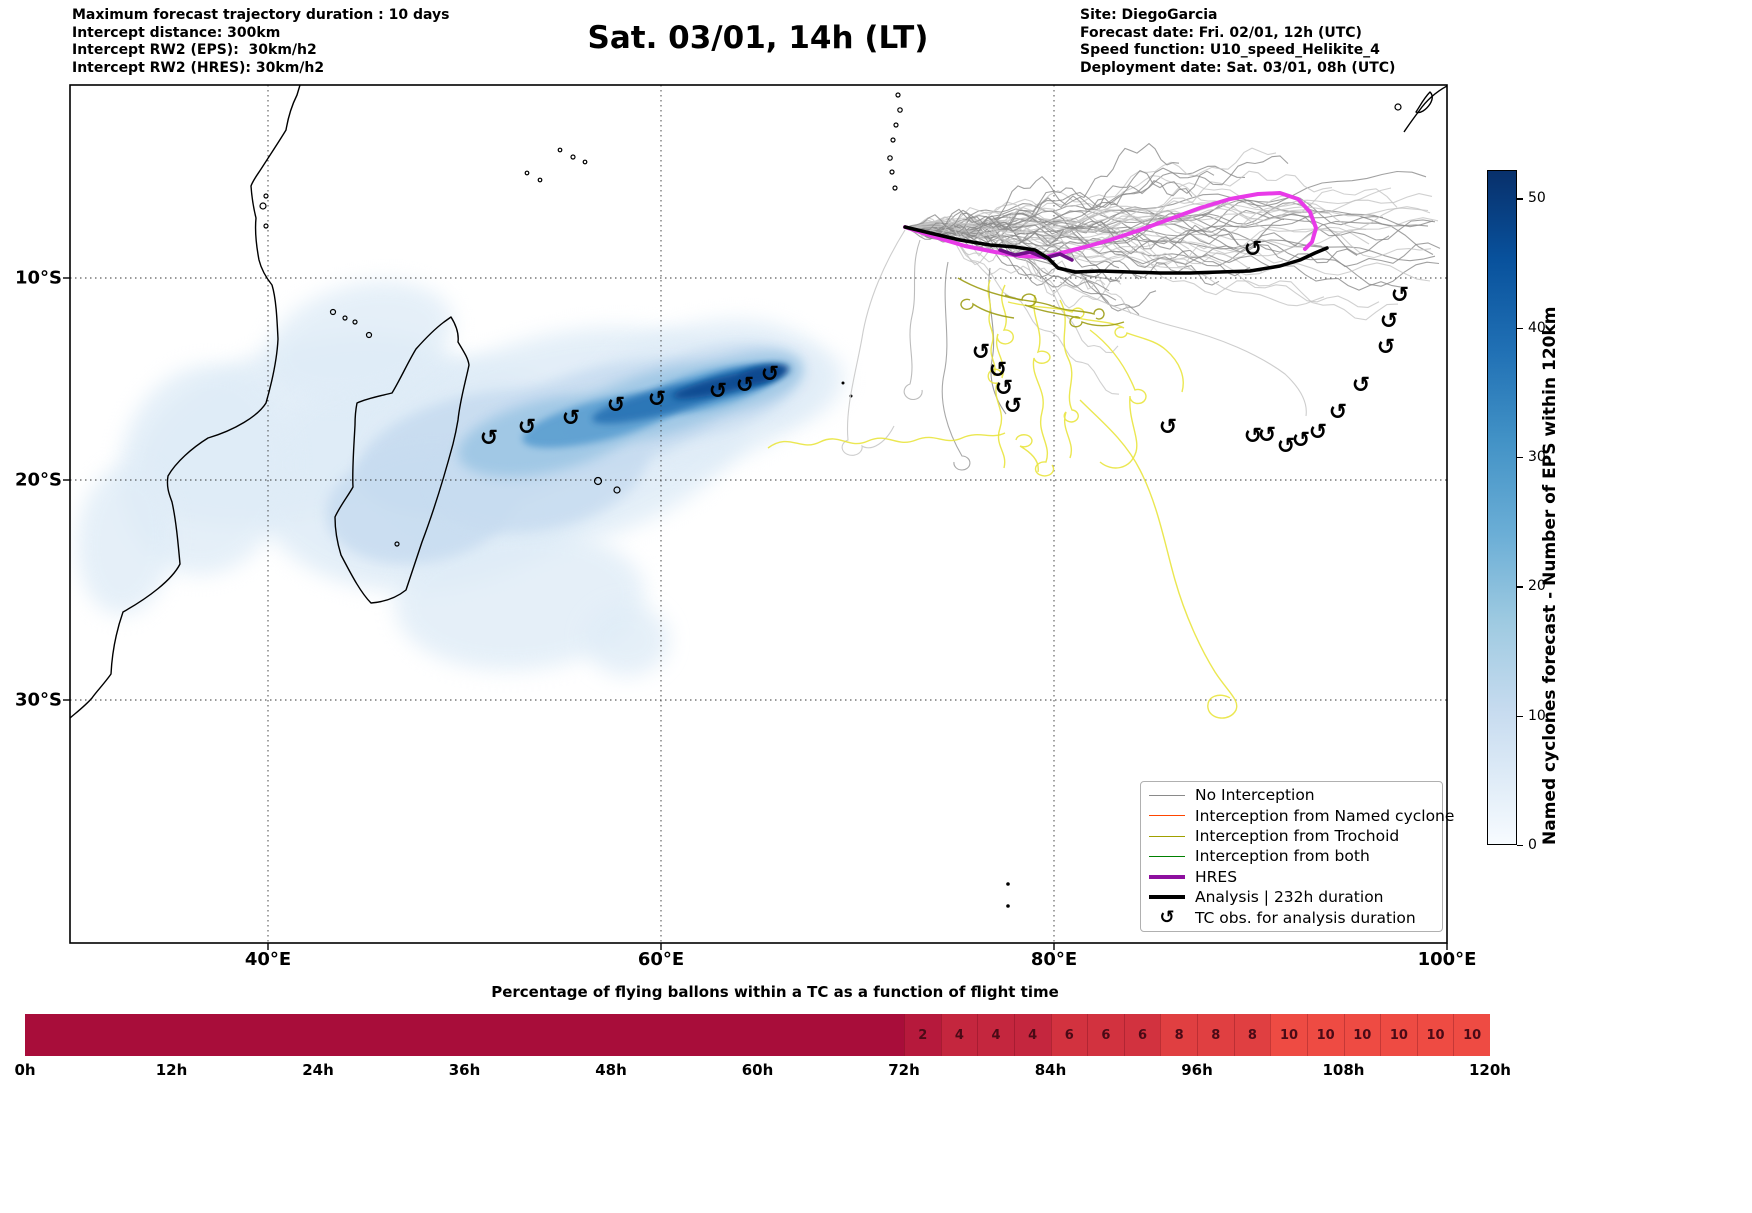  I want to click on legend-item-interception-named-cyclone: Interception from Named cyclone, so click(1301, 815).